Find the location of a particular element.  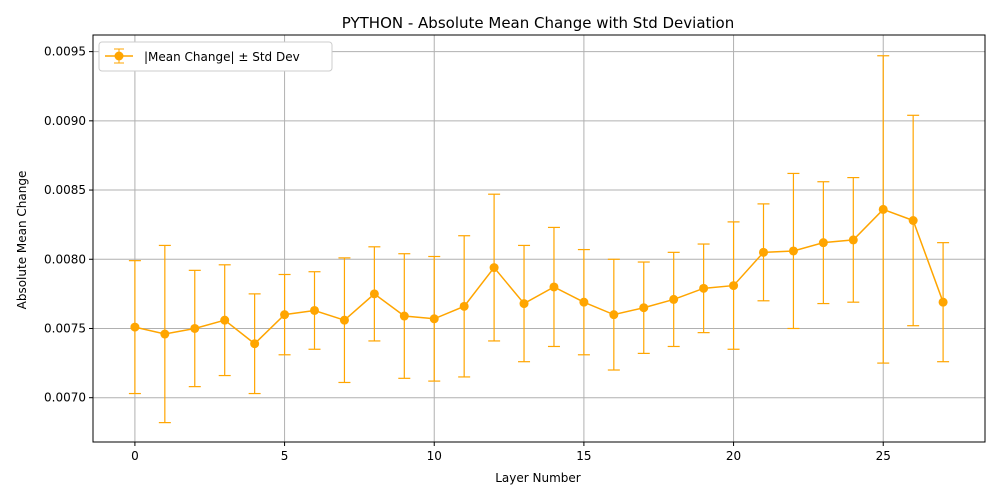

x-axis-ticks: 0 5 10 15 20 25 is located at coordinates (511, 452).